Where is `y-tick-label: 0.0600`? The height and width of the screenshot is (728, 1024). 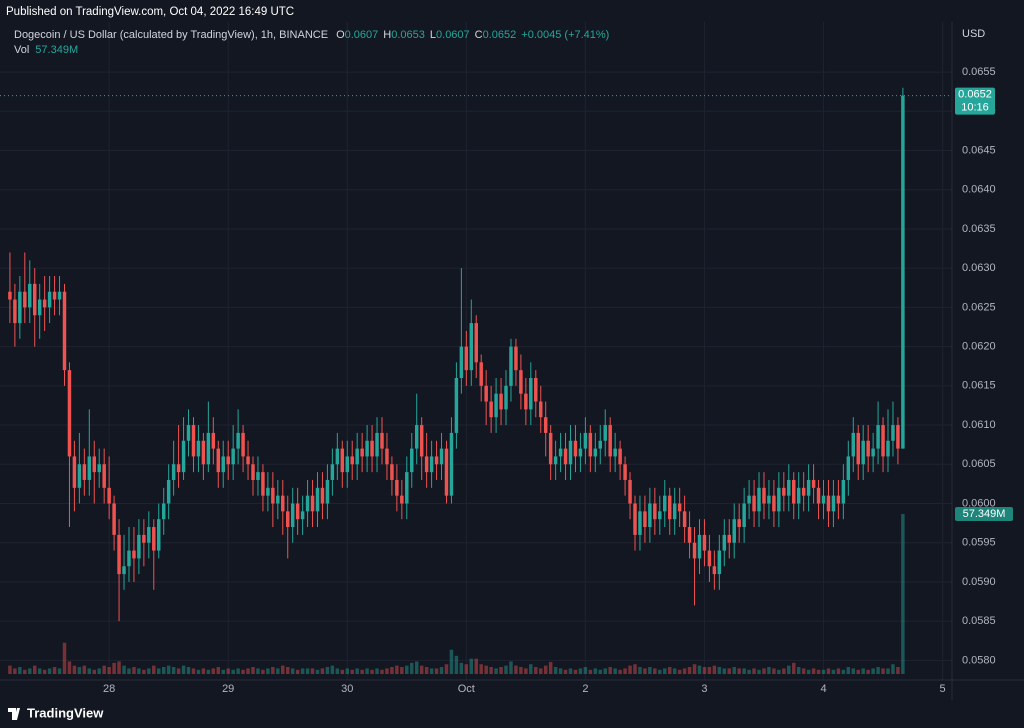
y-tick-label: 0.0600 is located at coordinates (979, 503).